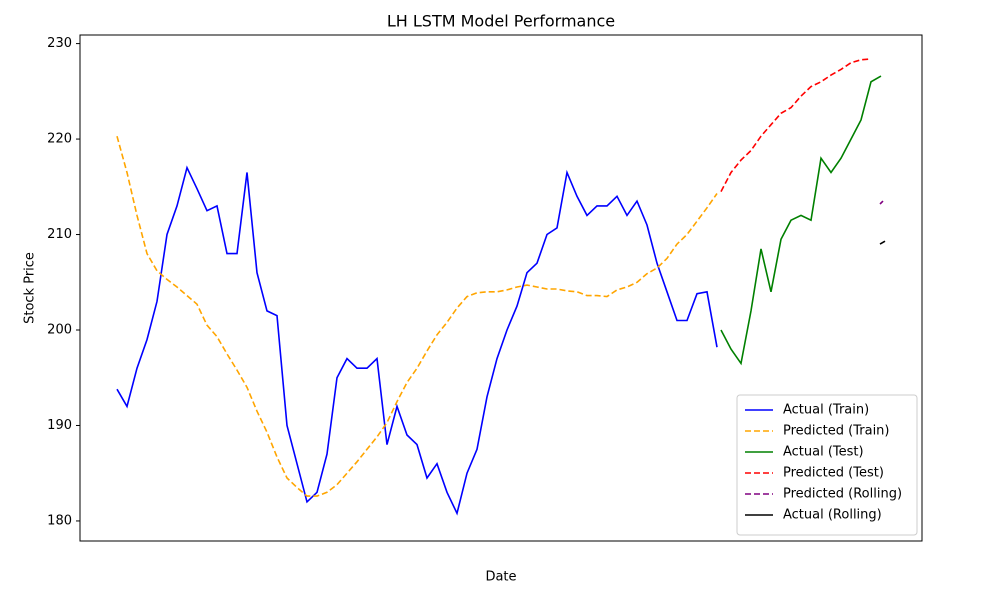  Describe the element at coordinates (59, 139) in the screenshot. I see `y-tick-label: 220` at that location.